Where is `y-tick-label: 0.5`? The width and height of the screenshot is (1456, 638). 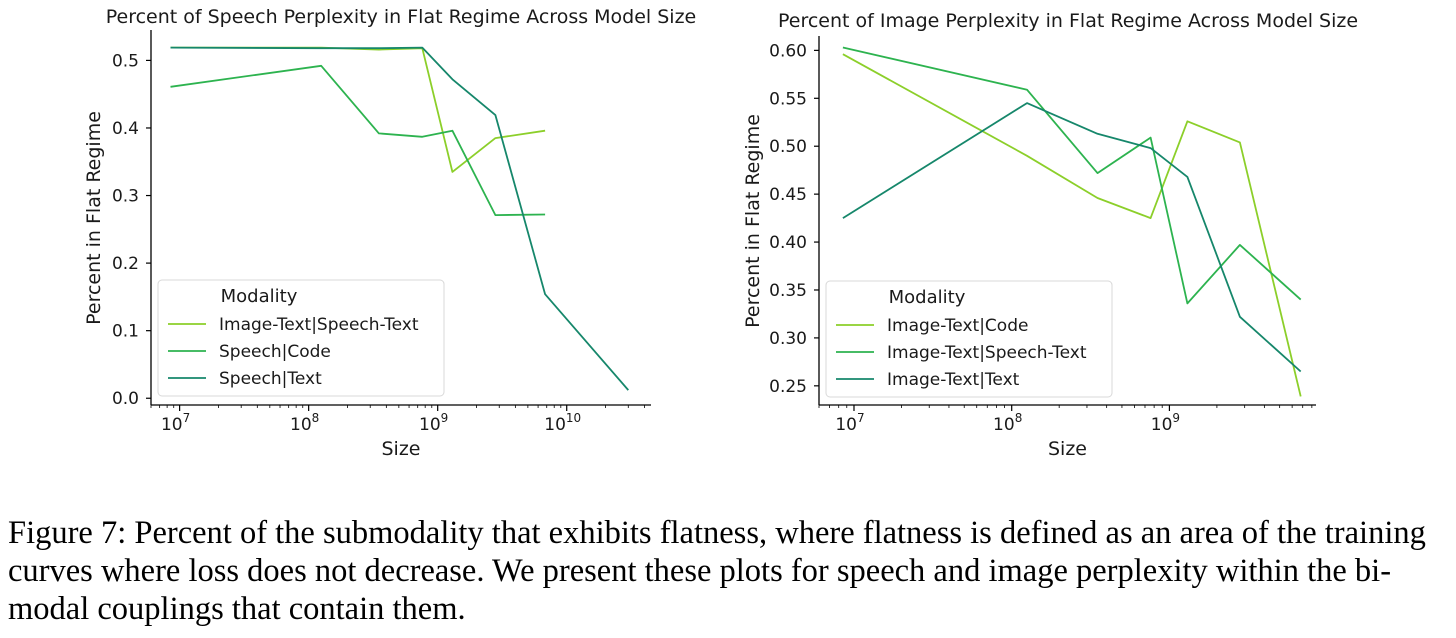 y-tick-label: 0.5 is located at coordinates (125, 61).